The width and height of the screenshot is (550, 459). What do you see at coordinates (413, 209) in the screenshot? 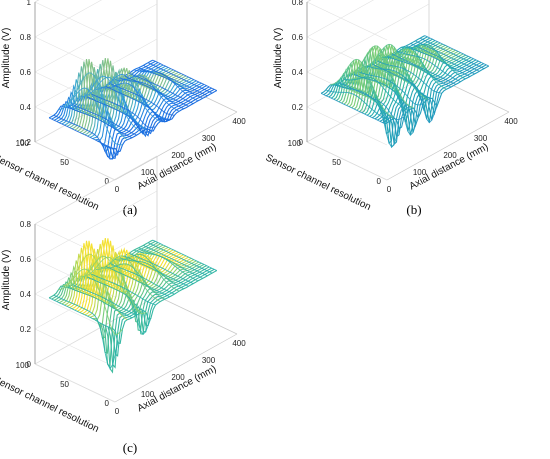
I see `panel-caption: (b)` at bounding box center [413, 209].